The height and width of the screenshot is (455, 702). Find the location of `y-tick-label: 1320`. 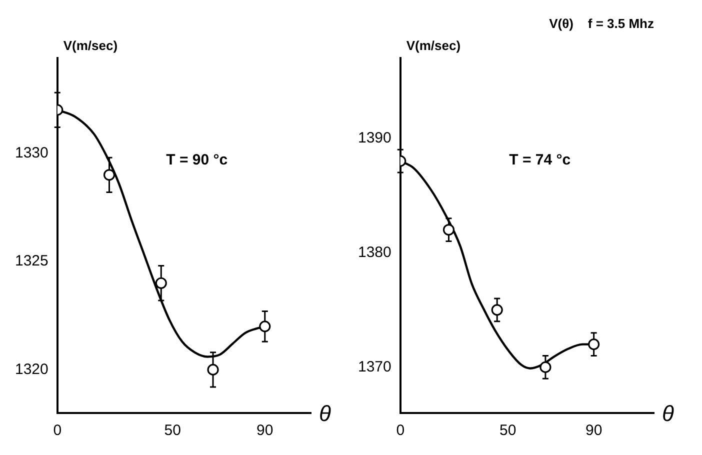

y-tick-label: 1320 is located at coordinates (31, 369).